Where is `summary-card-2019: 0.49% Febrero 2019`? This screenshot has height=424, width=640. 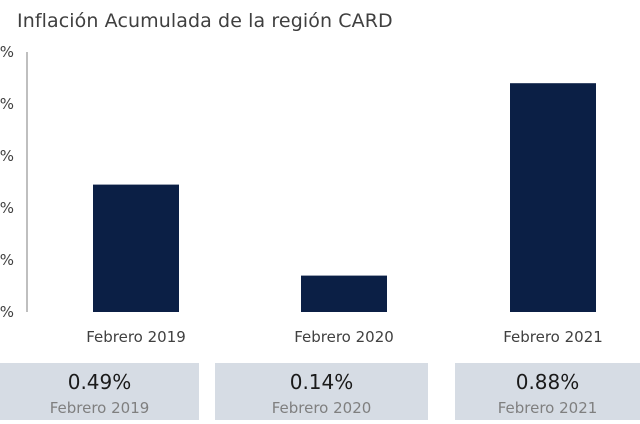
summary-card-2019: 0.49% Febrero 2019 is located at coordinates (99, 391).